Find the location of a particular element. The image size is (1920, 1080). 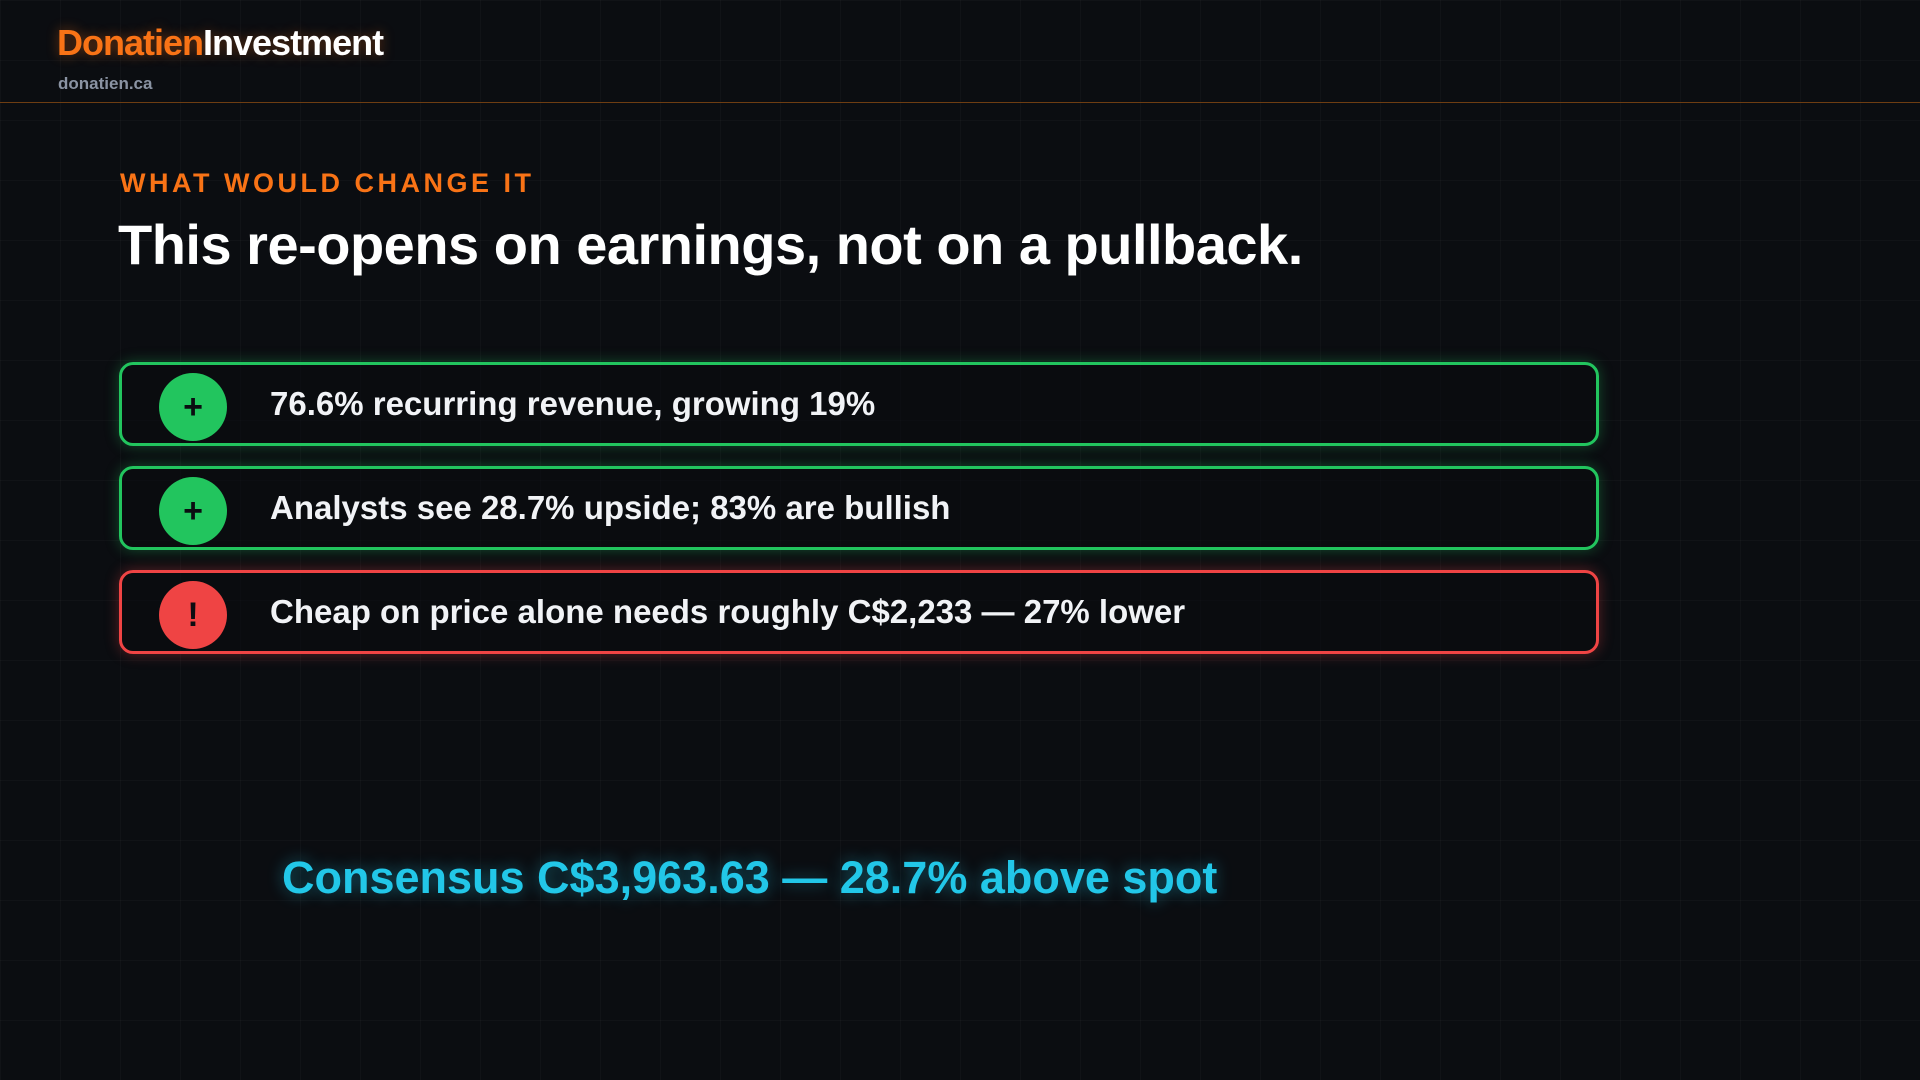

brand-name-second: Investment is located at coordinates (293, 42).